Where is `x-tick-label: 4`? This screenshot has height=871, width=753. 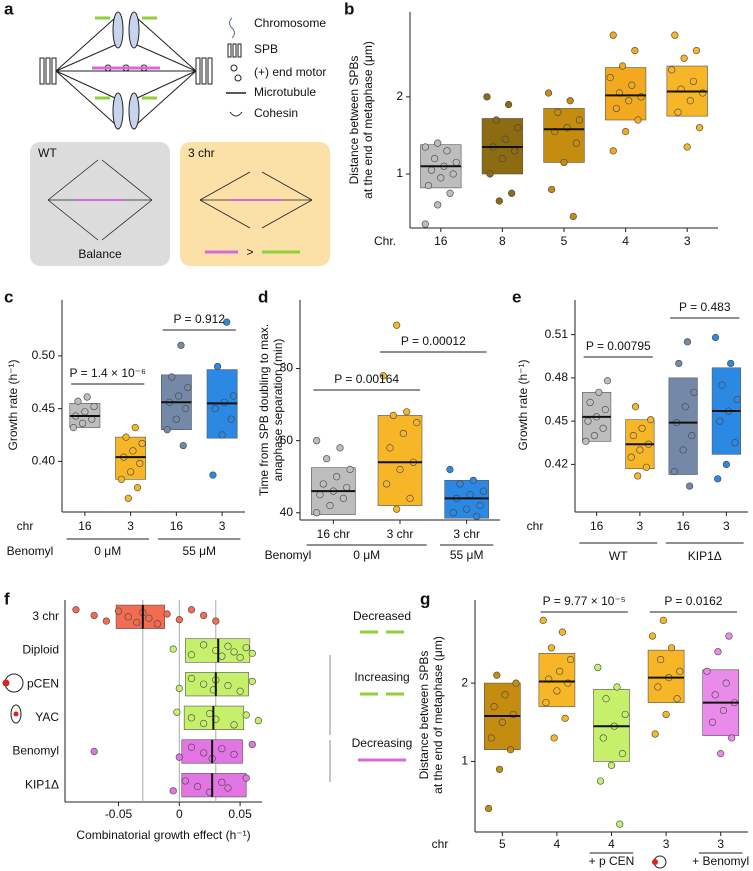 x-tick-label: 4 is located at coordinates (625, 241).